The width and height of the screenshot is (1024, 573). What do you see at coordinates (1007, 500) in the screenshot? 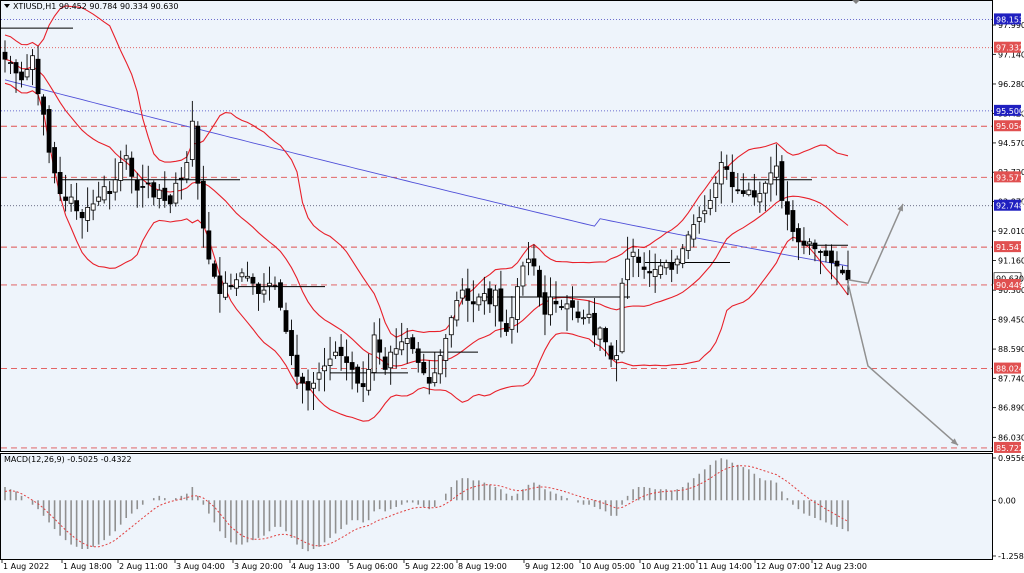
I see `macd-tick-label: 0.00` at bounding box center [1007, 500].